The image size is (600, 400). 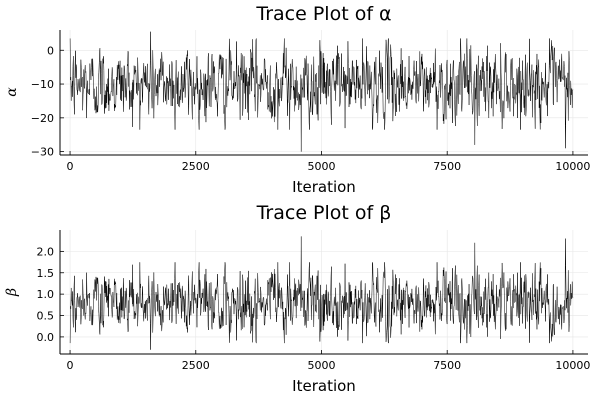 I want to click on alpha-xtick-label: 7500, so click(x=447, y=166).